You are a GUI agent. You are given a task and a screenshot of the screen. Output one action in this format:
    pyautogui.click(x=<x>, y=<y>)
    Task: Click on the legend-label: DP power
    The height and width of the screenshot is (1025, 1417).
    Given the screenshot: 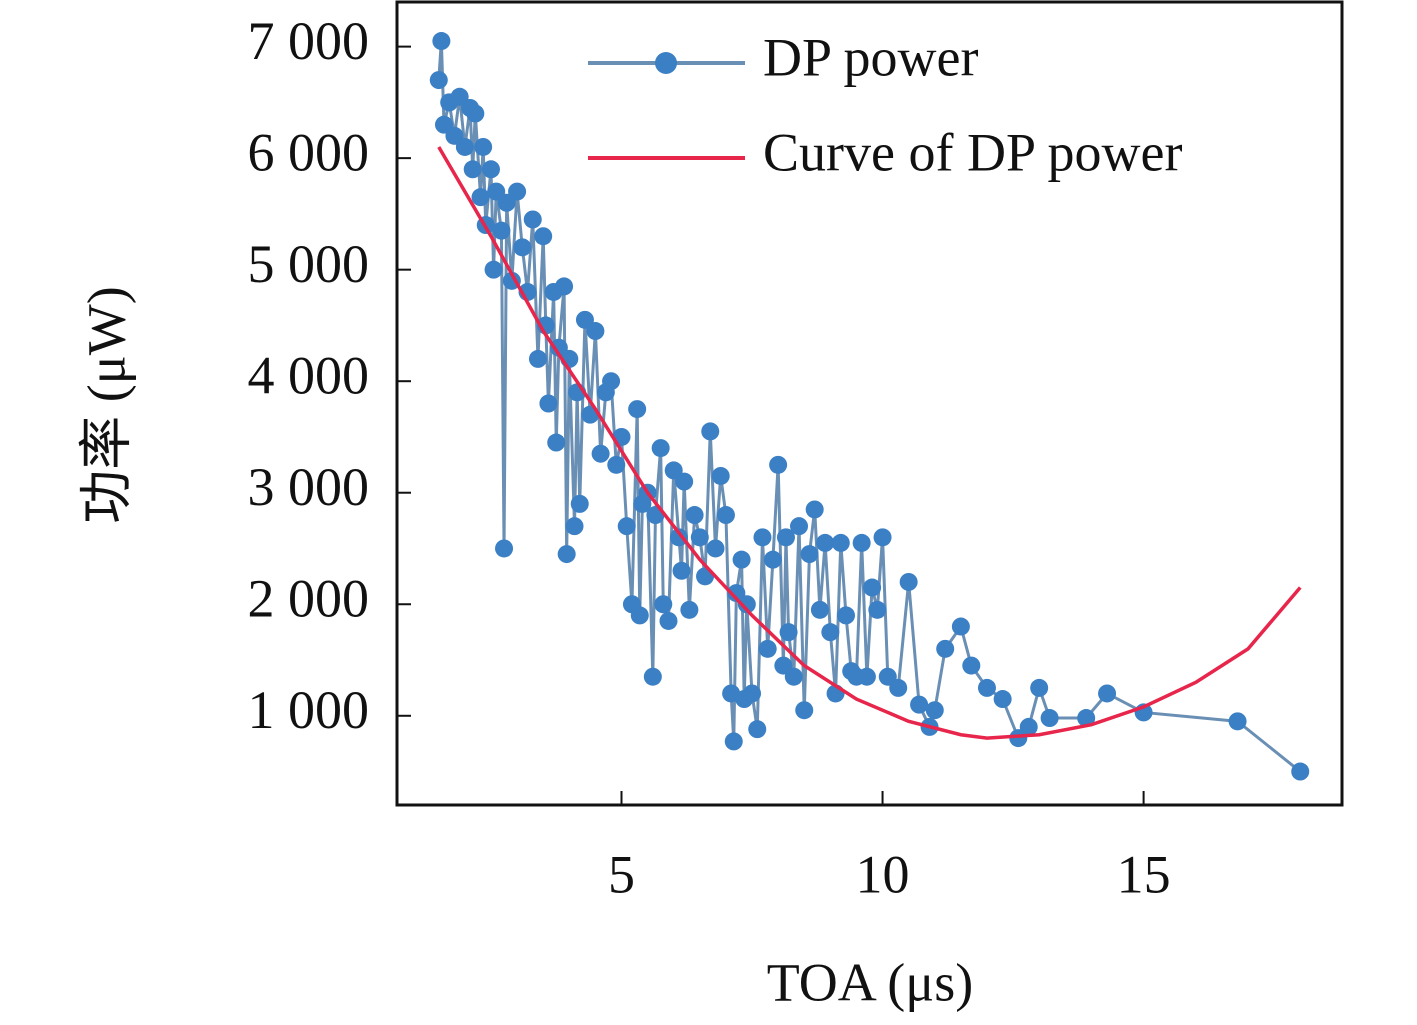 What is the action you would take?
    pyautogui.click(x=870, y=57)
    